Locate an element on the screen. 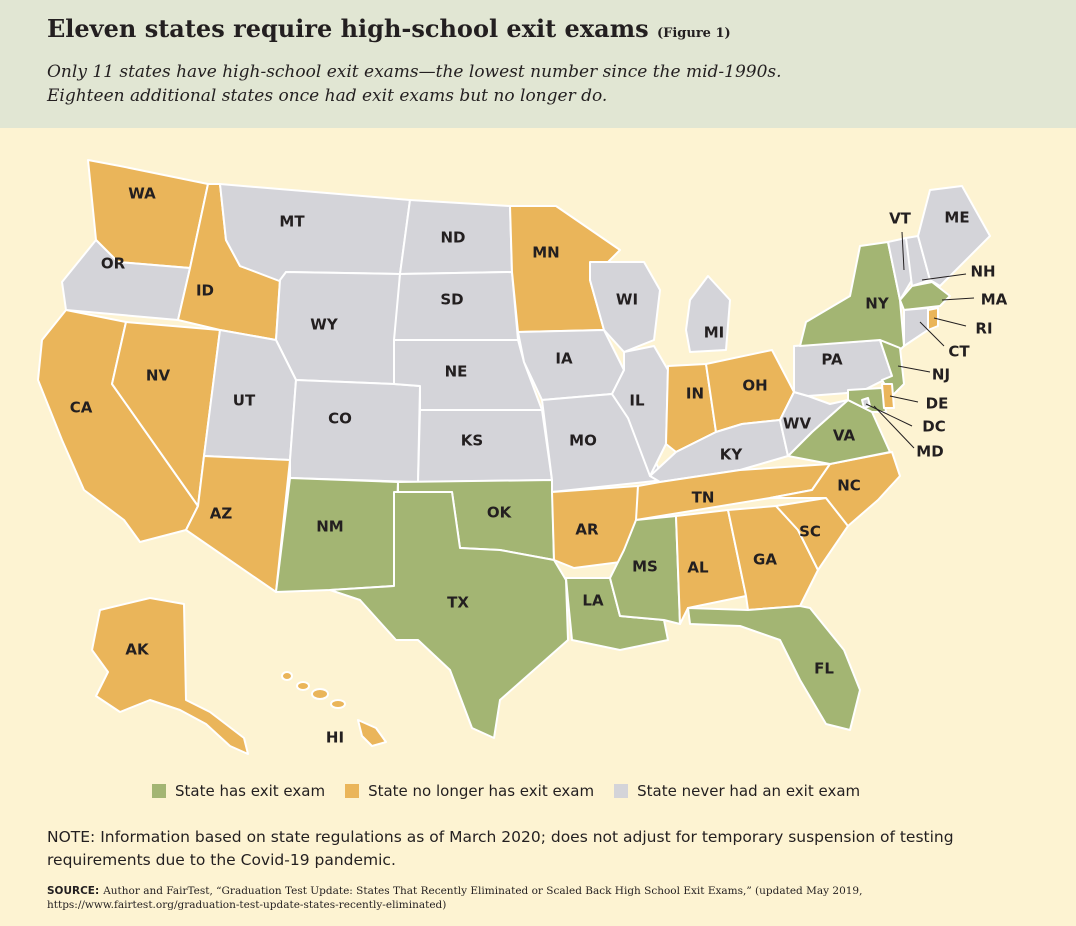  label-co: CO is located at coordinates (340, 419).